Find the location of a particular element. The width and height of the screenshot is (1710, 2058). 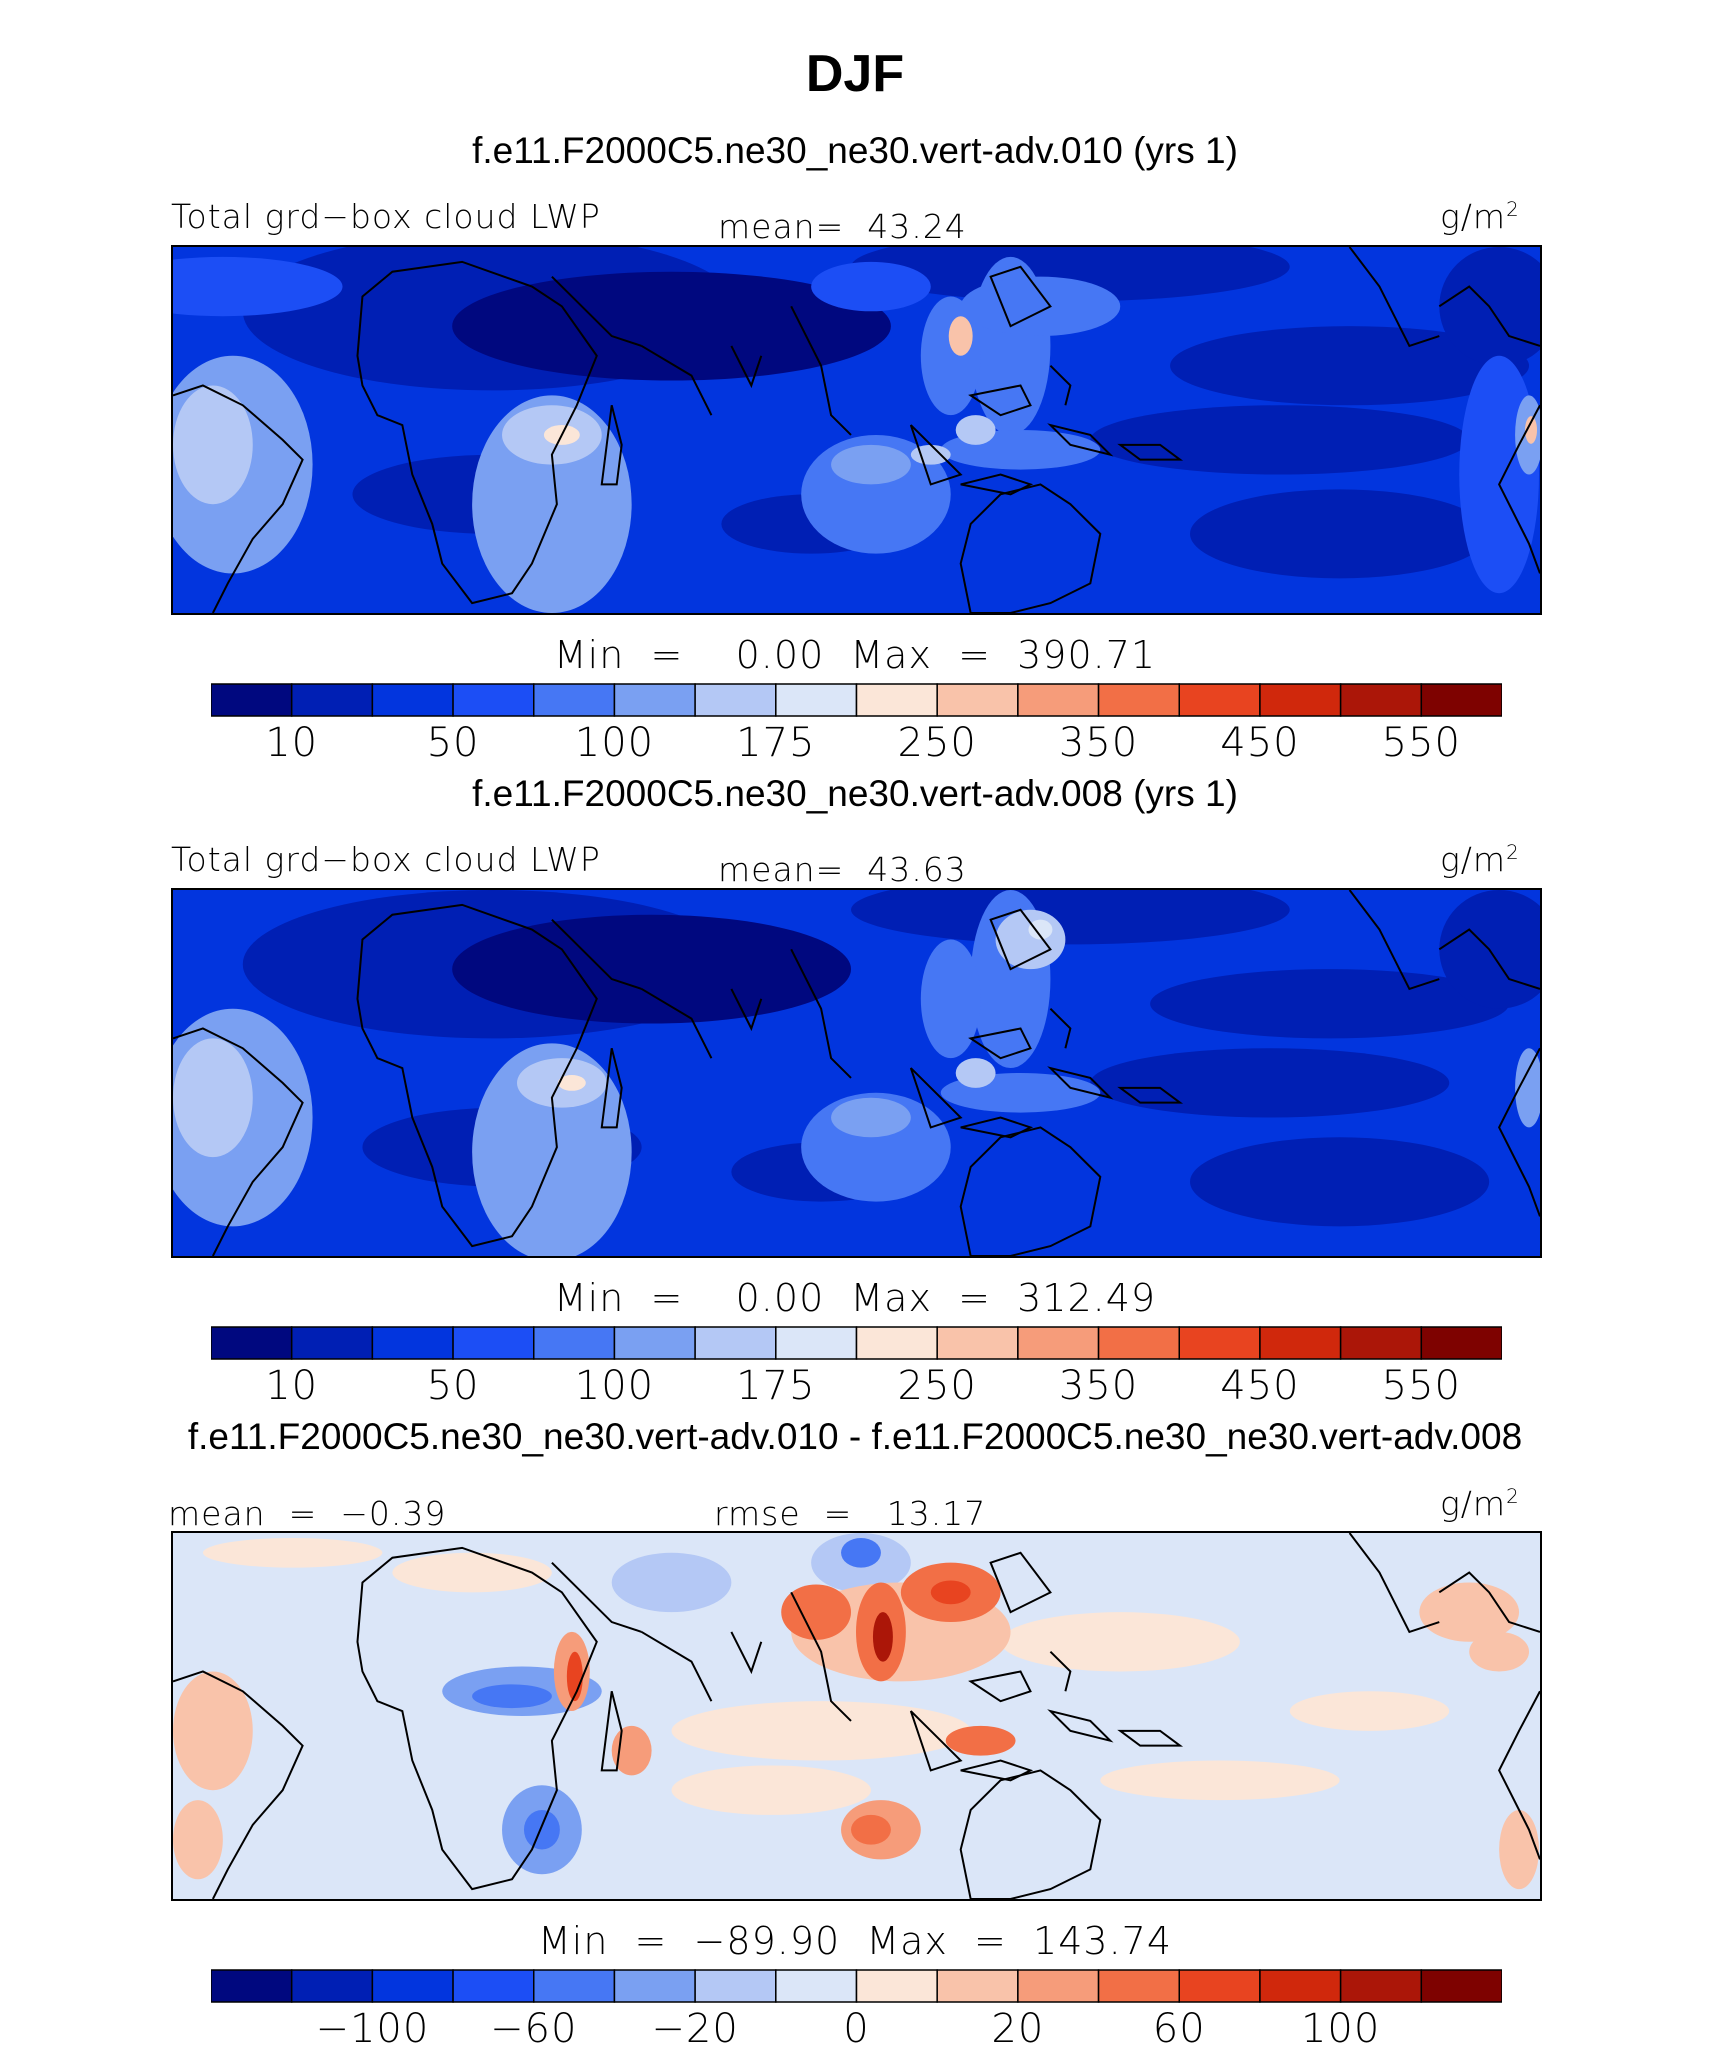

colorbar-1-tick-label: 250 is located at coordinates (937, 743).